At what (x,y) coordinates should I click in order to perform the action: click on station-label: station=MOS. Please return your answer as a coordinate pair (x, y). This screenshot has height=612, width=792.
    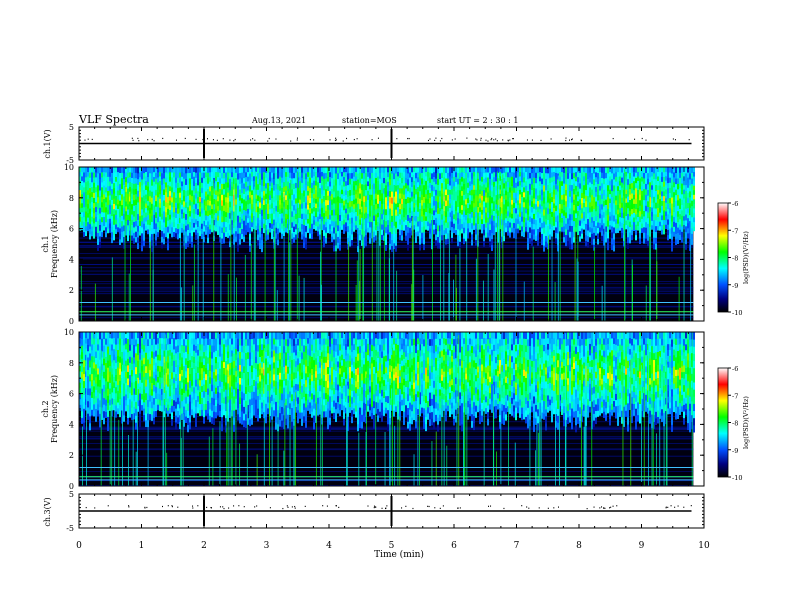
    Looking at the image, I should click on (369, 120).